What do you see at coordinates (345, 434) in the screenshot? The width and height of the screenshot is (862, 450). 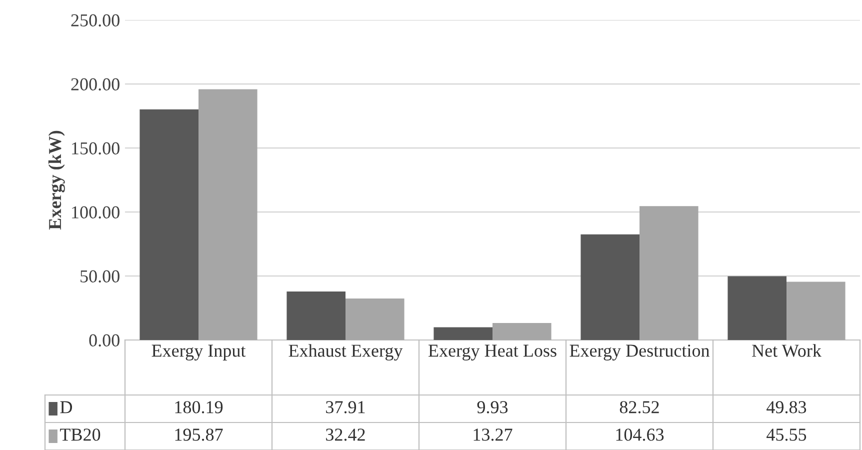 I see `data-label: 32.42` at bounding box center [345, 434].